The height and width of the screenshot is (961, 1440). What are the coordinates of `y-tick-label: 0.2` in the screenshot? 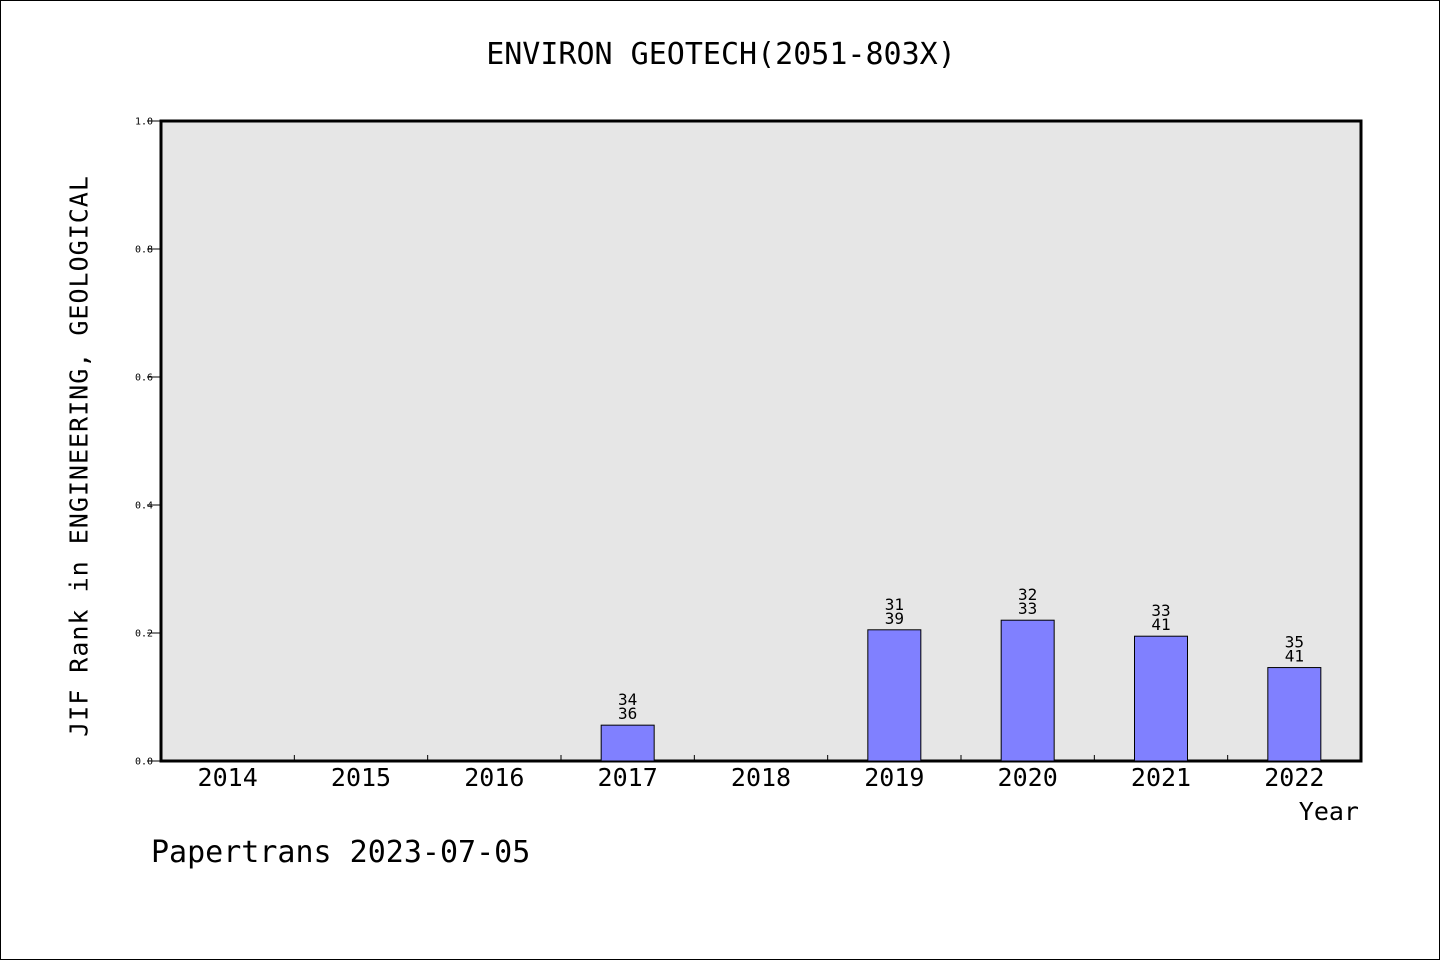 It's located at (144, 634).